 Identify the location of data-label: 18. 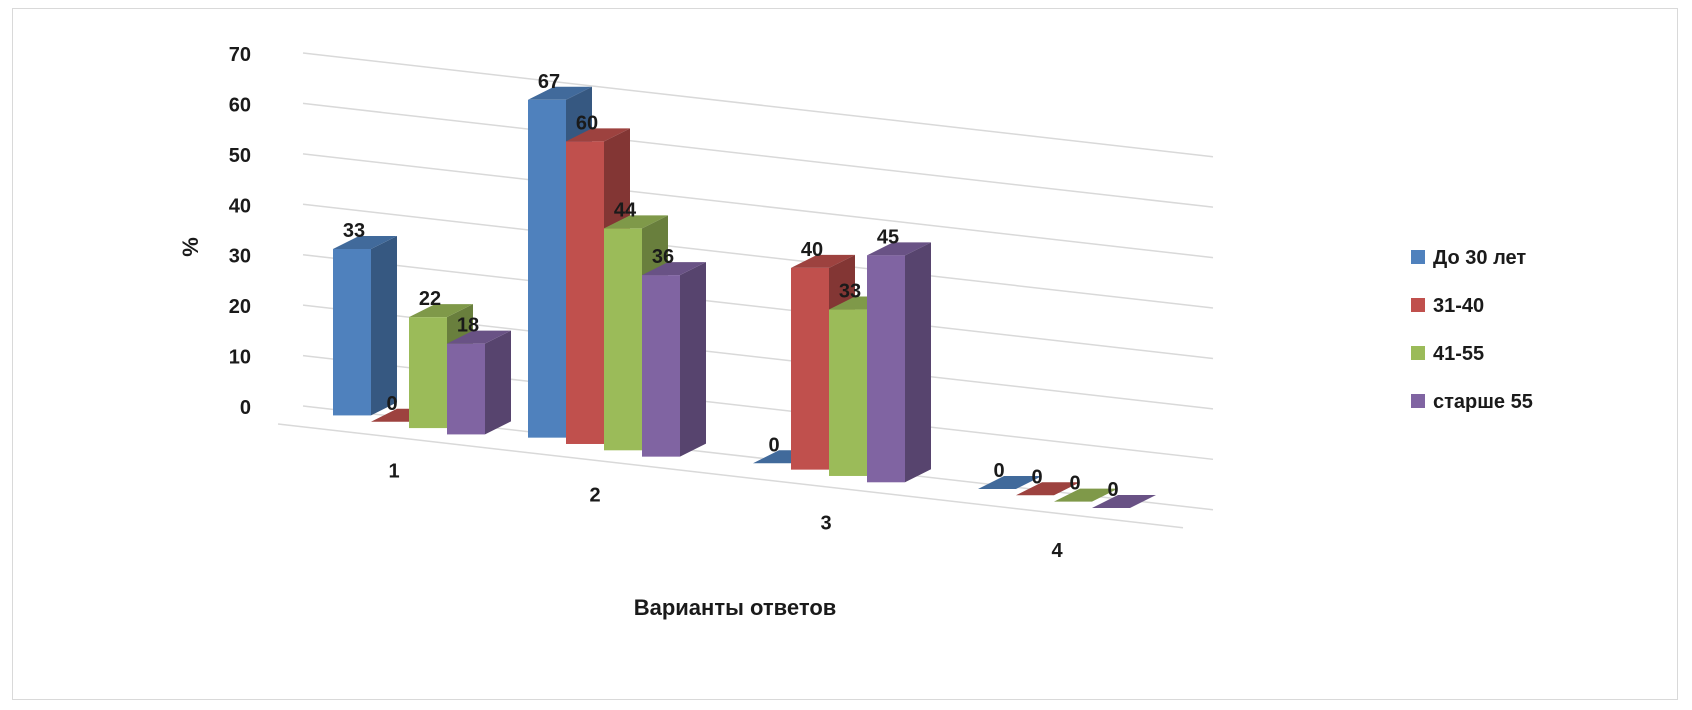
(468, 326).